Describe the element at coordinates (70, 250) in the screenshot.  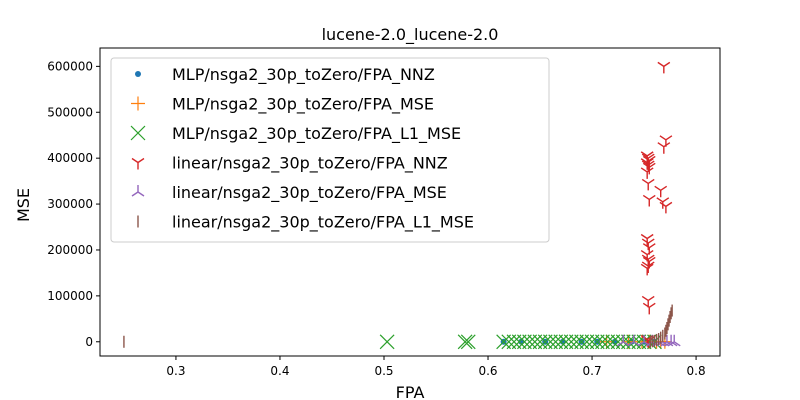
I see `y-tick-label: 200000` at that location.